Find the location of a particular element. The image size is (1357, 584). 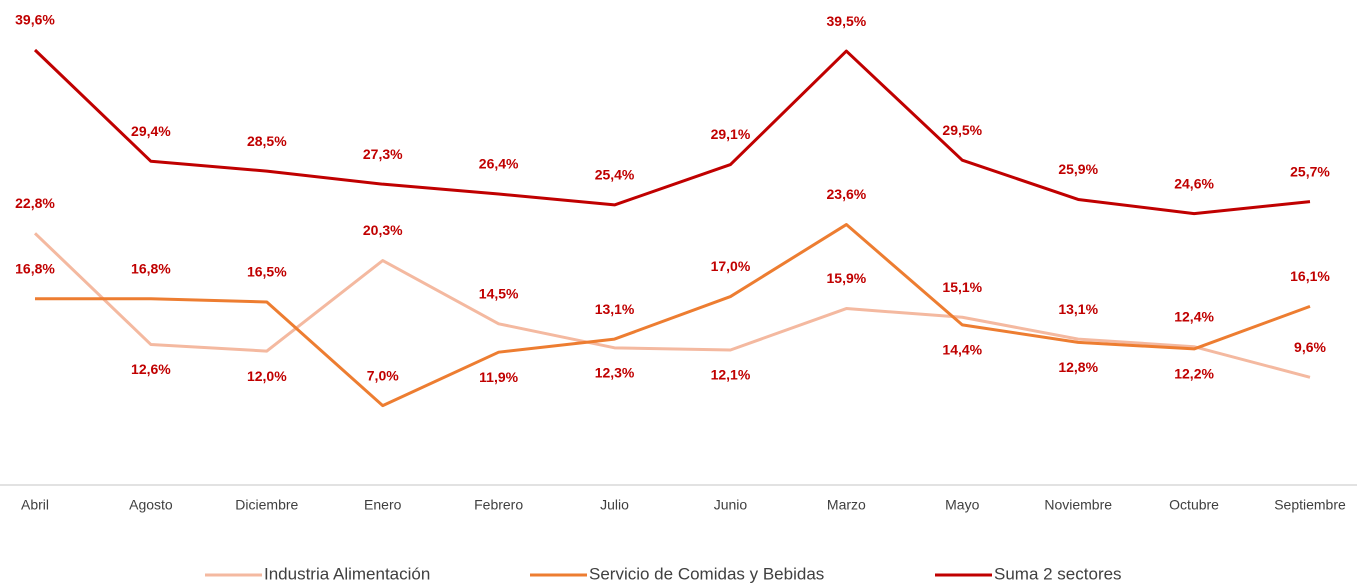

x-tick-label: Noviembre is located at coordinates (1078, 505).